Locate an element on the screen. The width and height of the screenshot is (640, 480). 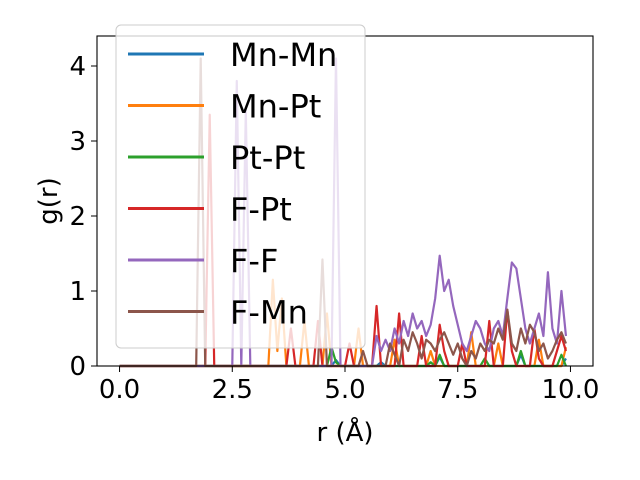
y-tick-label: 1 is located at coordinates (77, 292).